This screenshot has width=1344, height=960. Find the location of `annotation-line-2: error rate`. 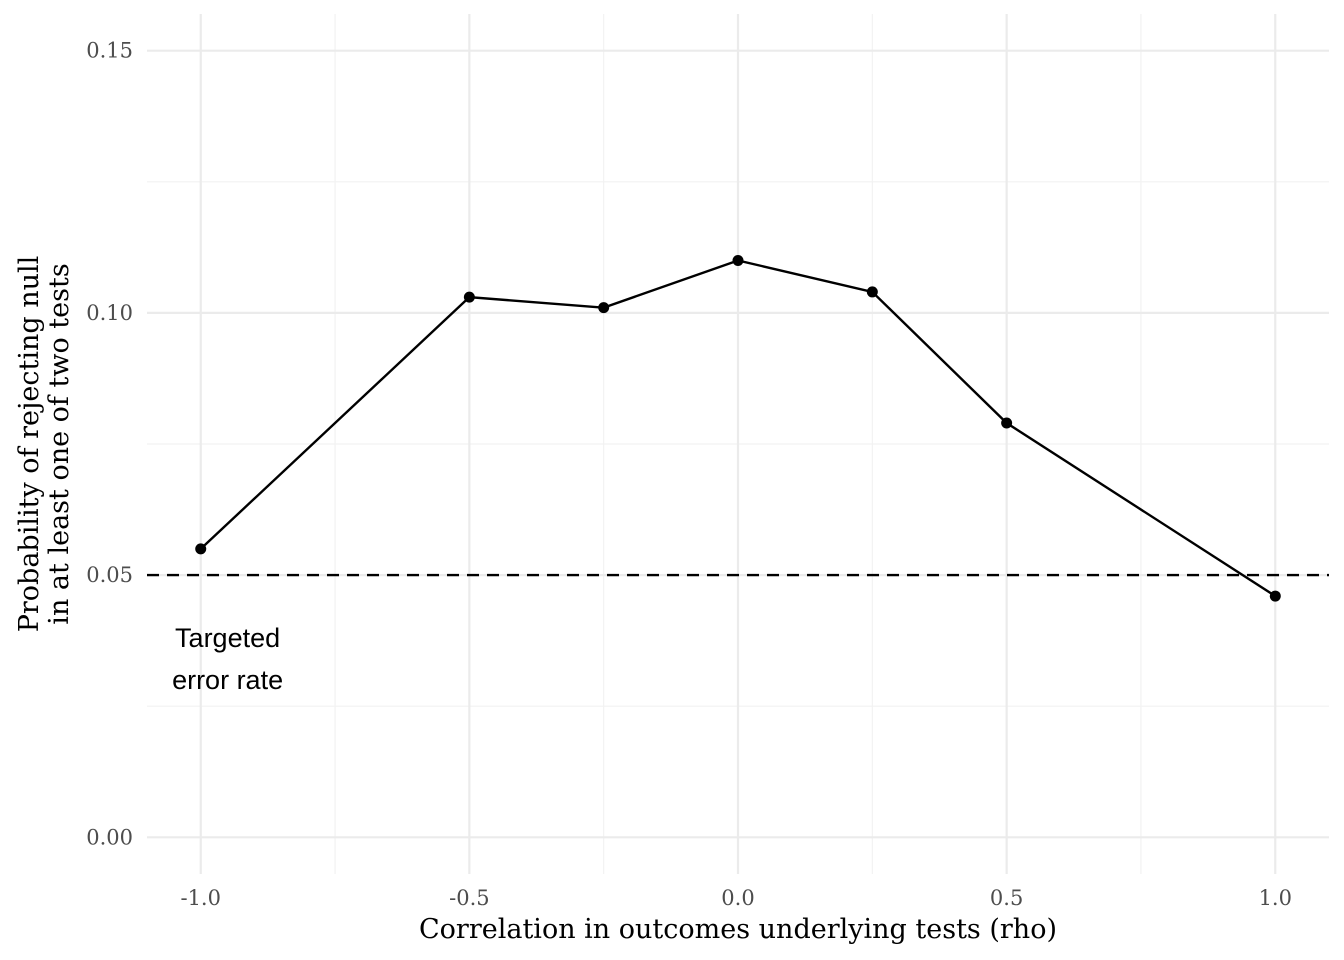

annotation-line-2: error rate is located at coordinates (227, 680).